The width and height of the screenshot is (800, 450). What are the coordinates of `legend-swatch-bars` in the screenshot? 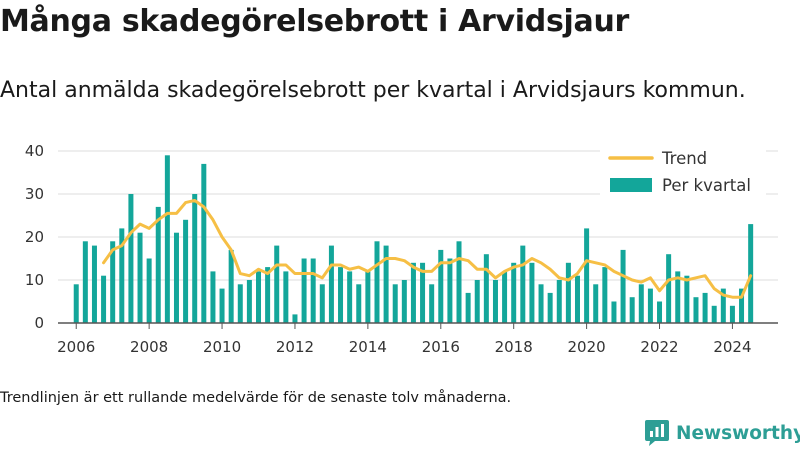 It's located at (631, 185).